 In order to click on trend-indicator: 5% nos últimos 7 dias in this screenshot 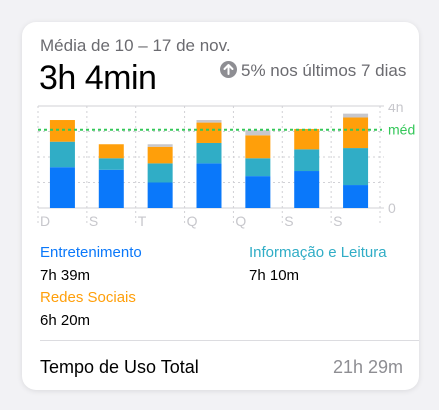, I will do `click(315, 71)`.